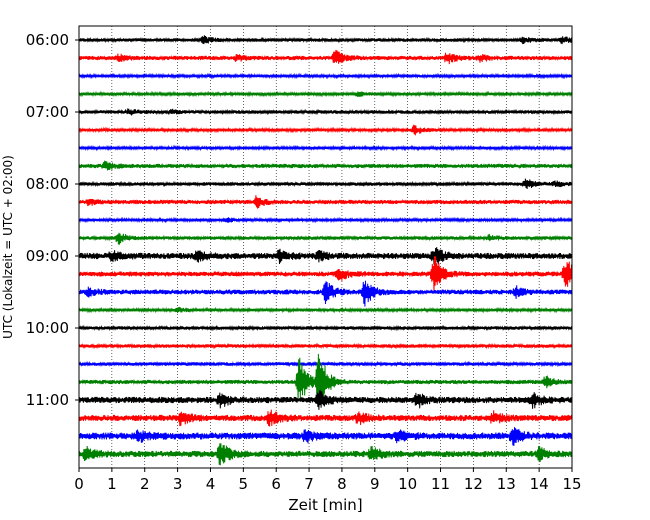 The width and height of the screenshot is (650, 520). What do you see at coordinates (473, 484) in the screenshot?
I see `x-tick-label: 12` at bounding box center [473, 484].